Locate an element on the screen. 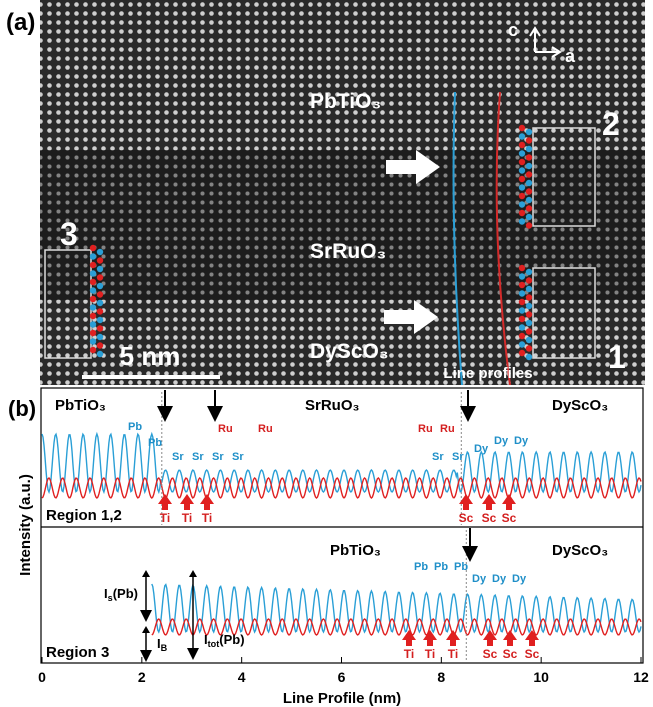 Image resolution: width=653 pixels, height=707 pixels. atom-label: Dy is located at coordinates (481, 449).